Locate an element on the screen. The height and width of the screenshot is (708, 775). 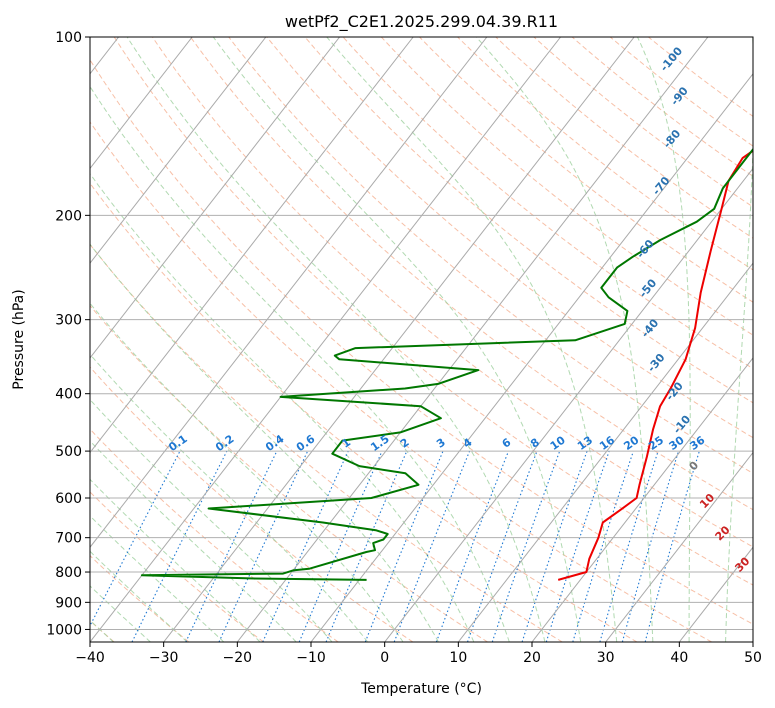
y-tick-label: 400 is located at coordinates (68, 395).